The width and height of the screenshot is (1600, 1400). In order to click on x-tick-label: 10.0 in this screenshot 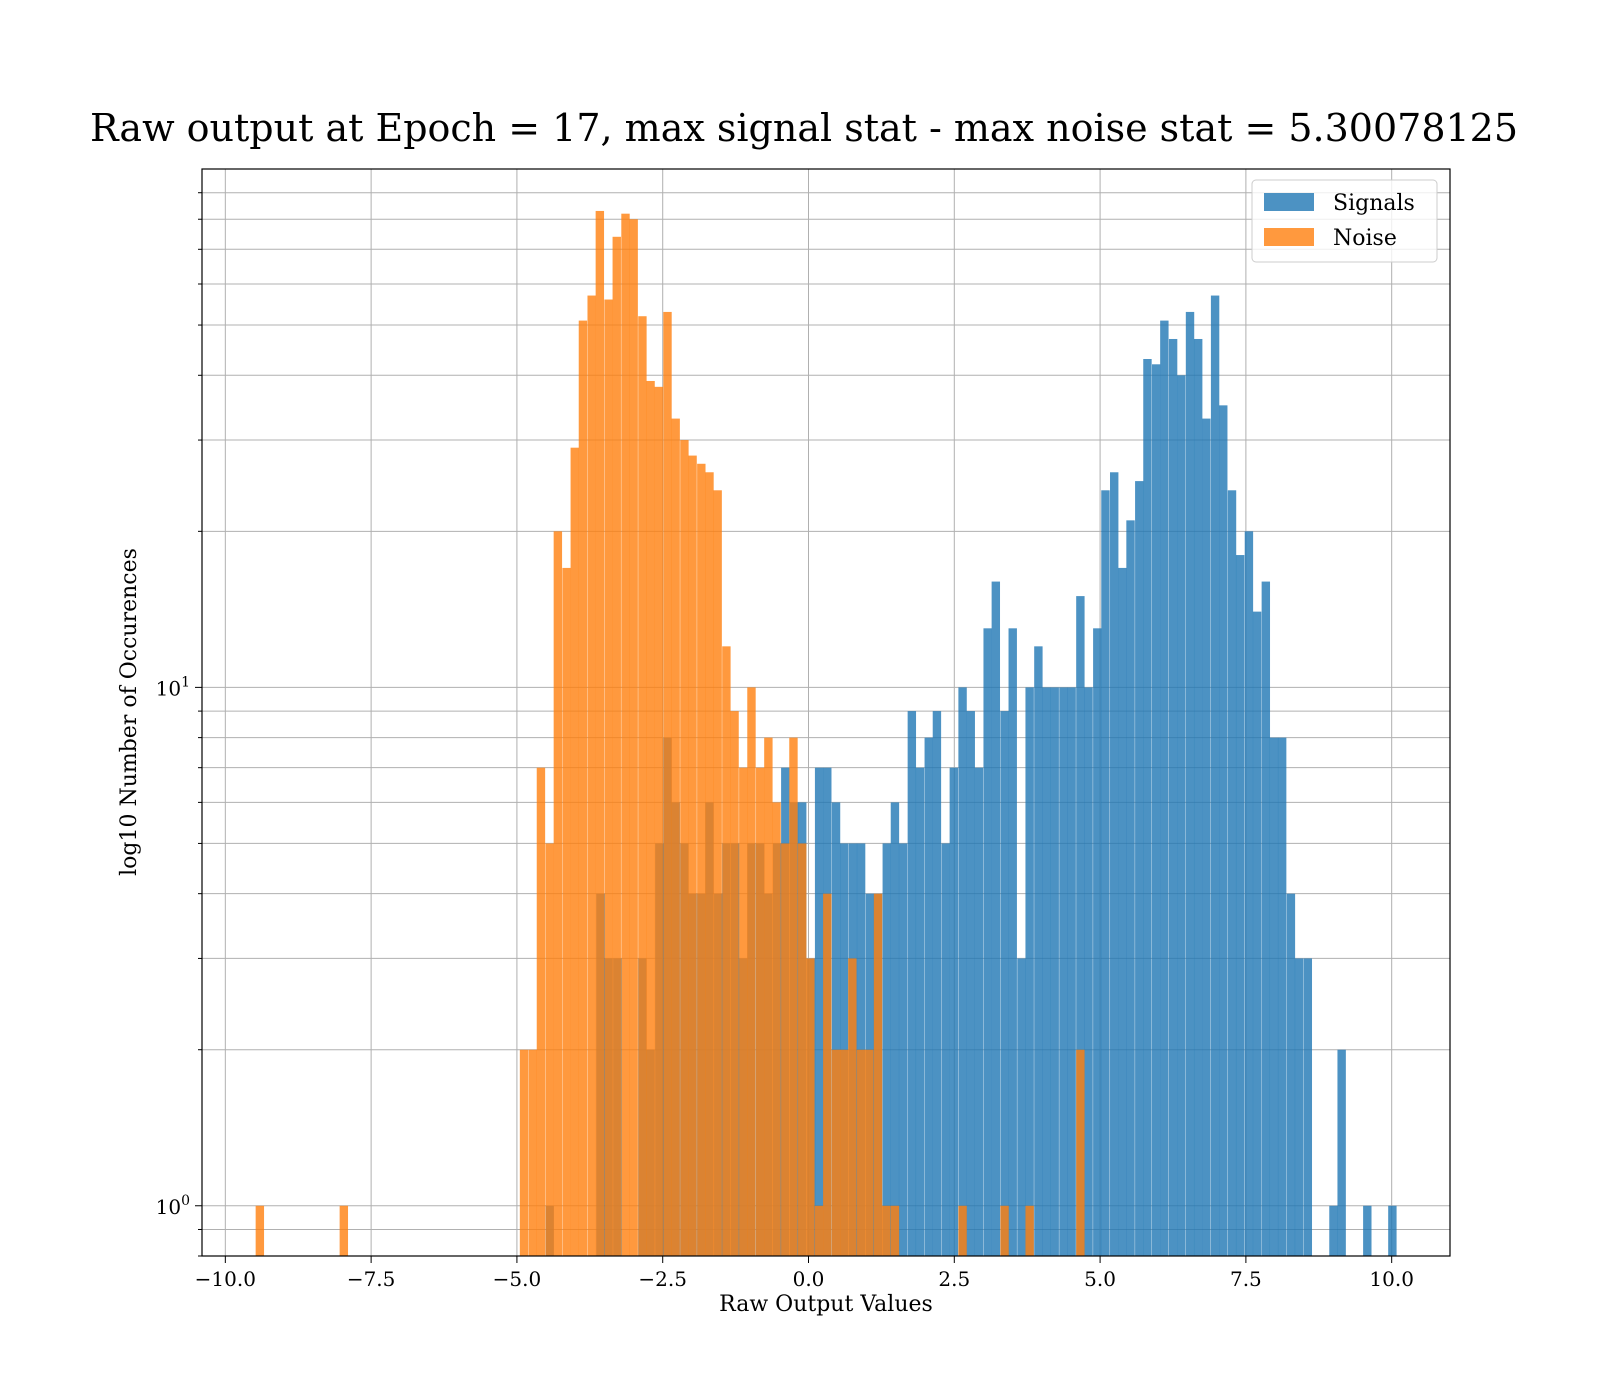, I will do `click(1391, 1279)`.